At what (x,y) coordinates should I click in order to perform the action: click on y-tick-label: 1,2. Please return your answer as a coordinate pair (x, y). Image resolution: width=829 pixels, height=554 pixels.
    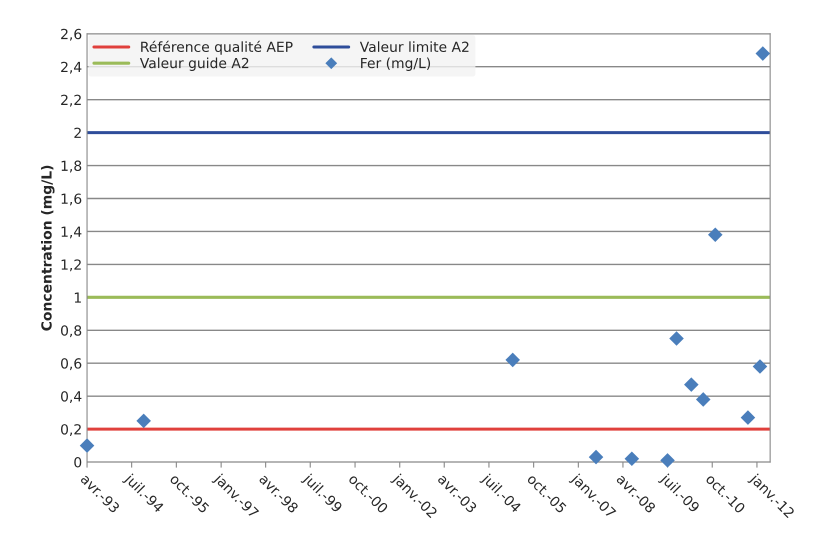
    Looking at the image, I should click on (71, 265).